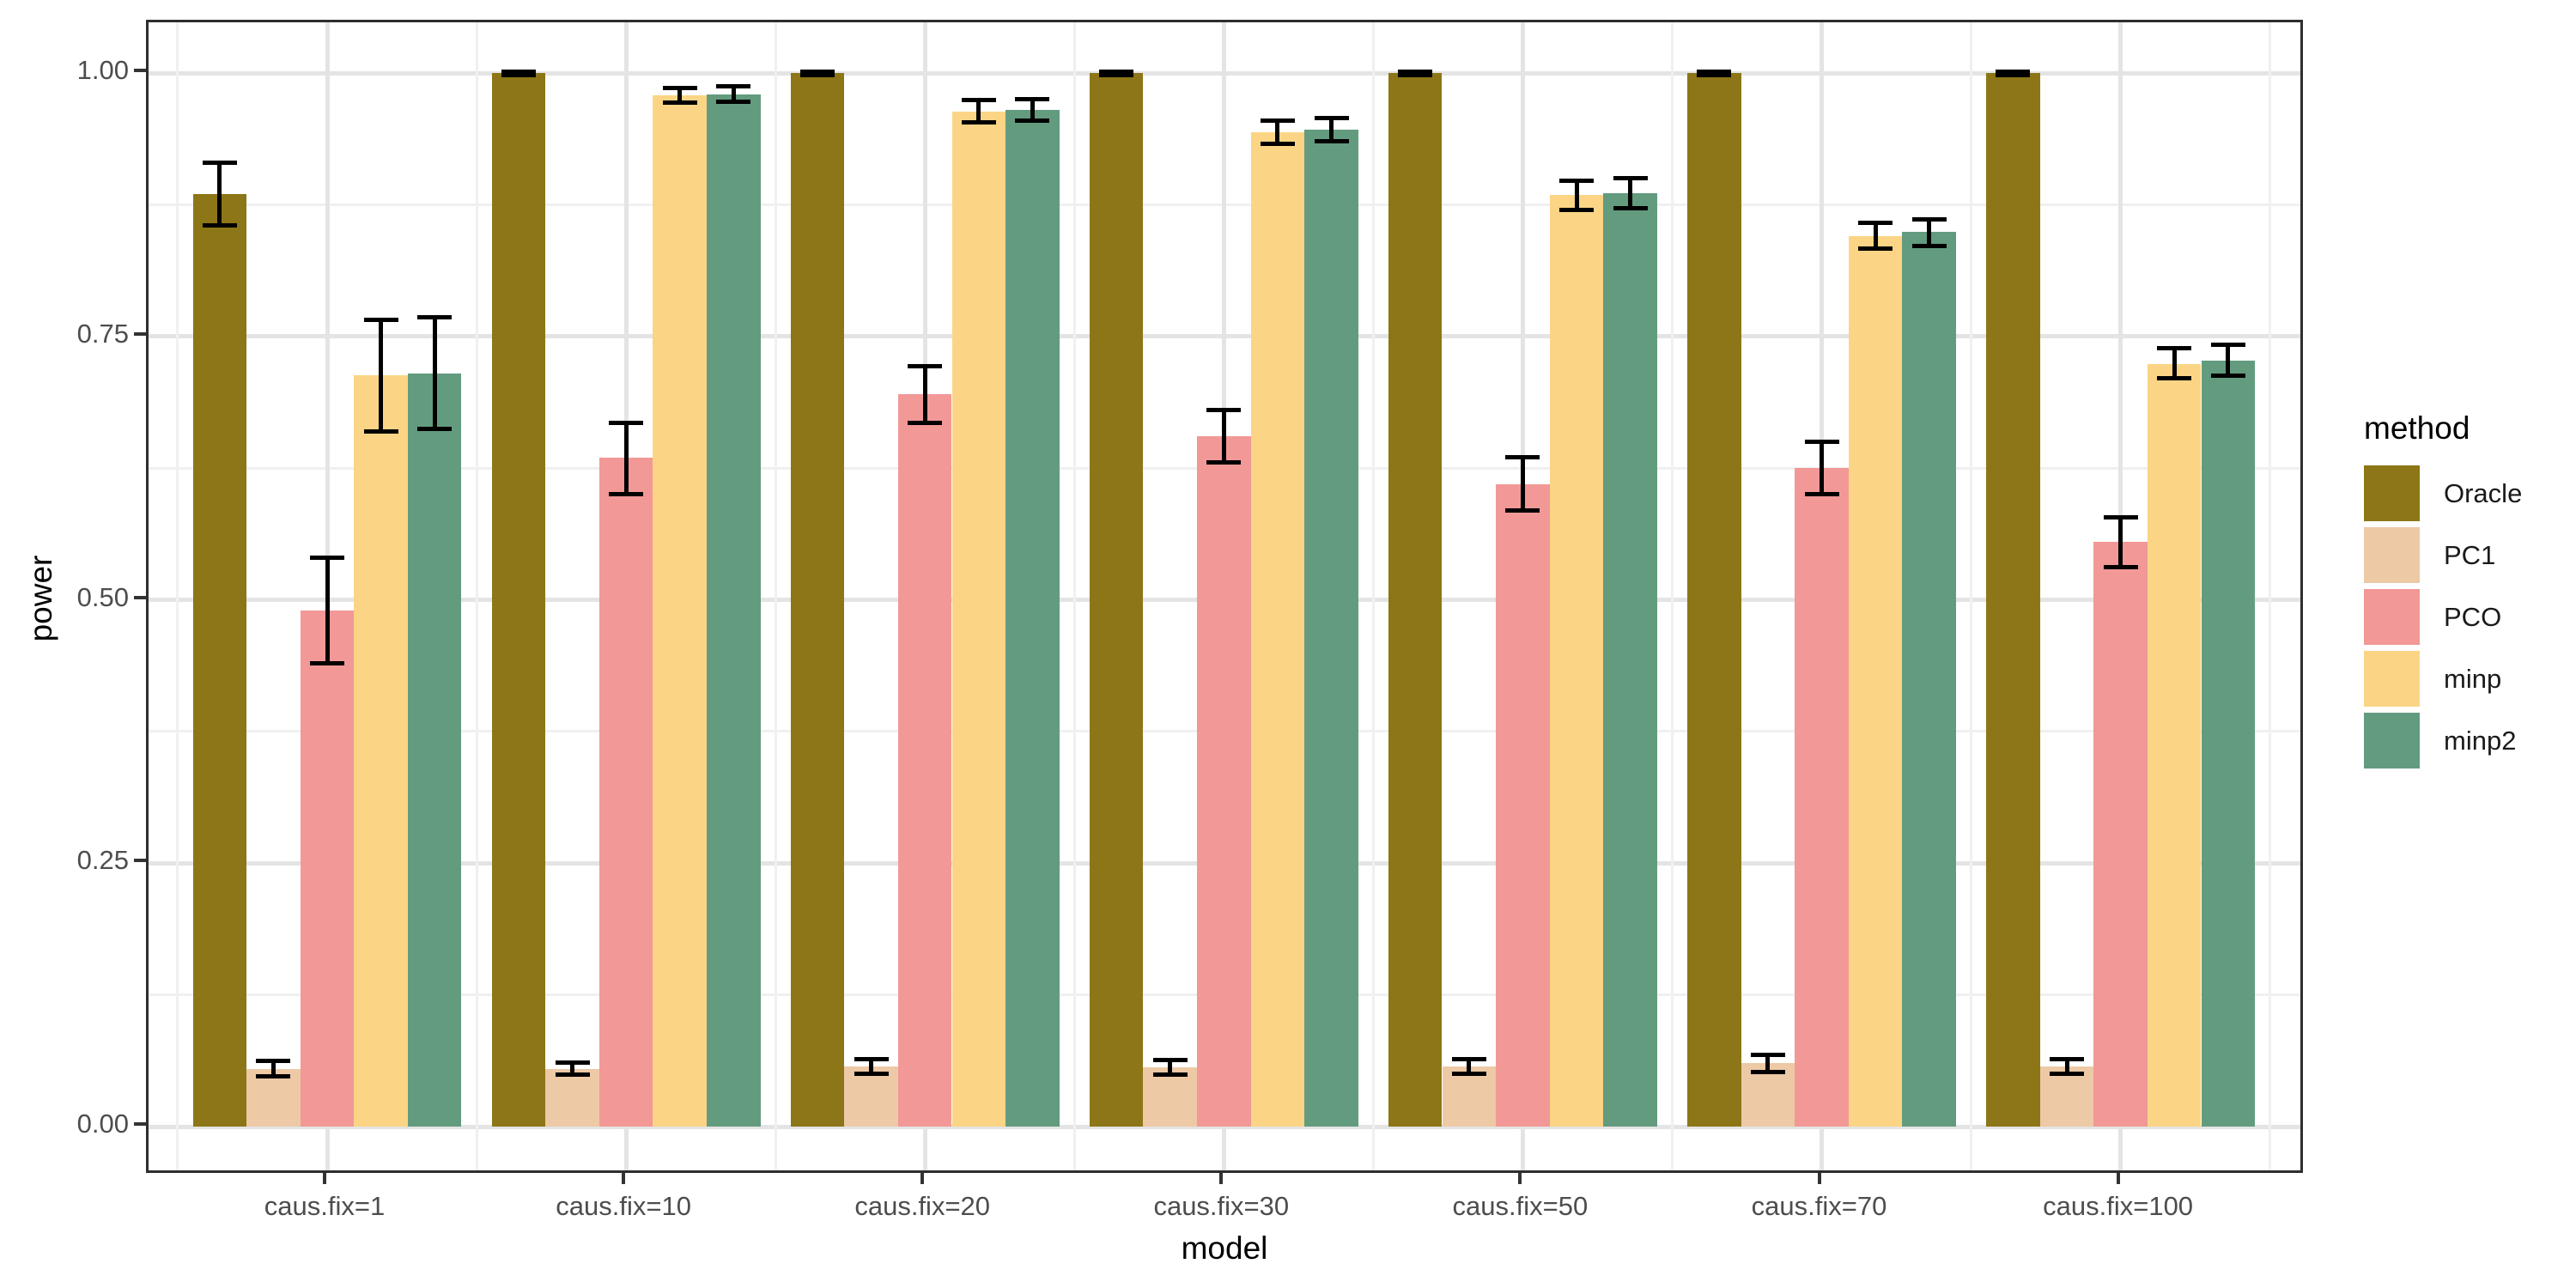 This screenshot has height=1288, width=2576. Describe the element at coordinates (2417, 428) in the screenshot. I see `legend-title: method` at that location.